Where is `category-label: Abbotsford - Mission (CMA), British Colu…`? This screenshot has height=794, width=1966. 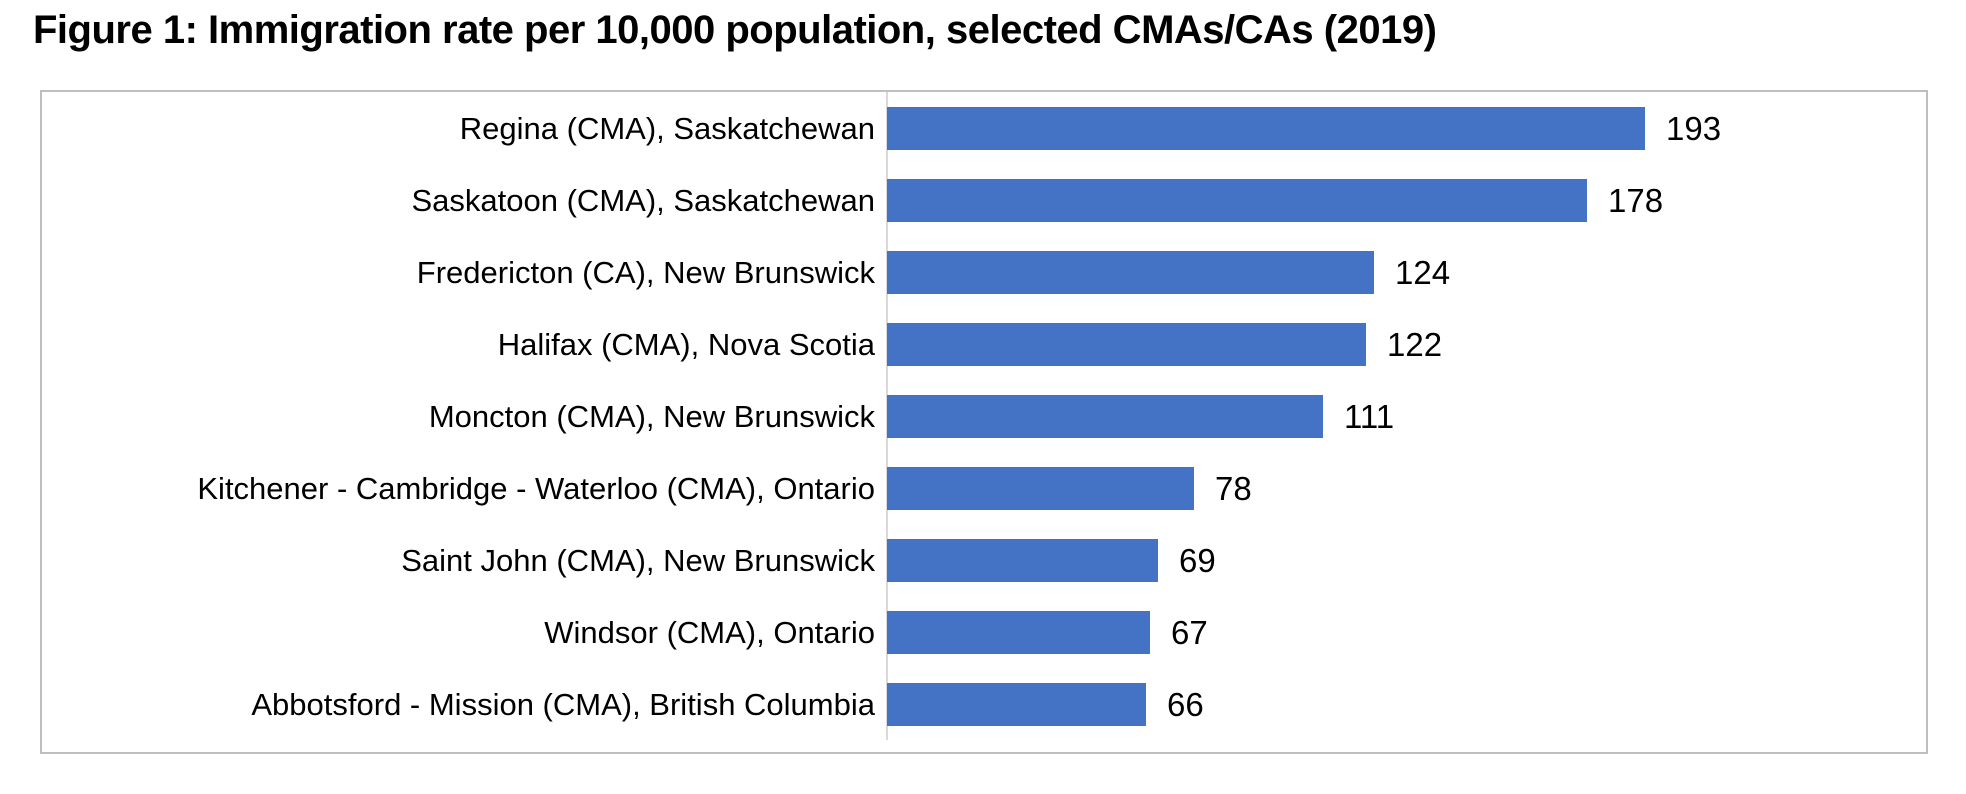 category-label: Abbotsford - Mission (CMA), British Colu… is located at coordinates (563, 704).